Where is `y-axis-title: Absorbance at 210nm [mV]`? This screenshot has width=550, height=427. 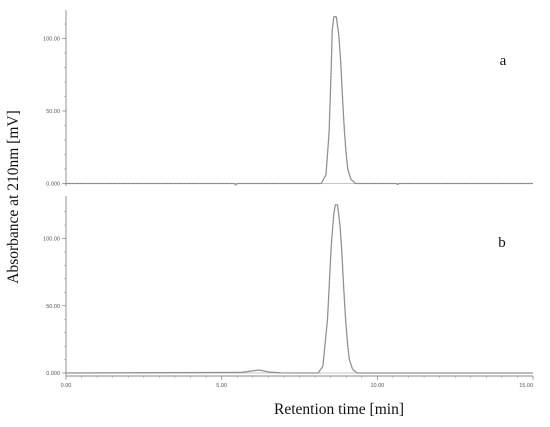 y-axis-title: Absorbance at 210nm [mV] is located at coordinates (13, 196).